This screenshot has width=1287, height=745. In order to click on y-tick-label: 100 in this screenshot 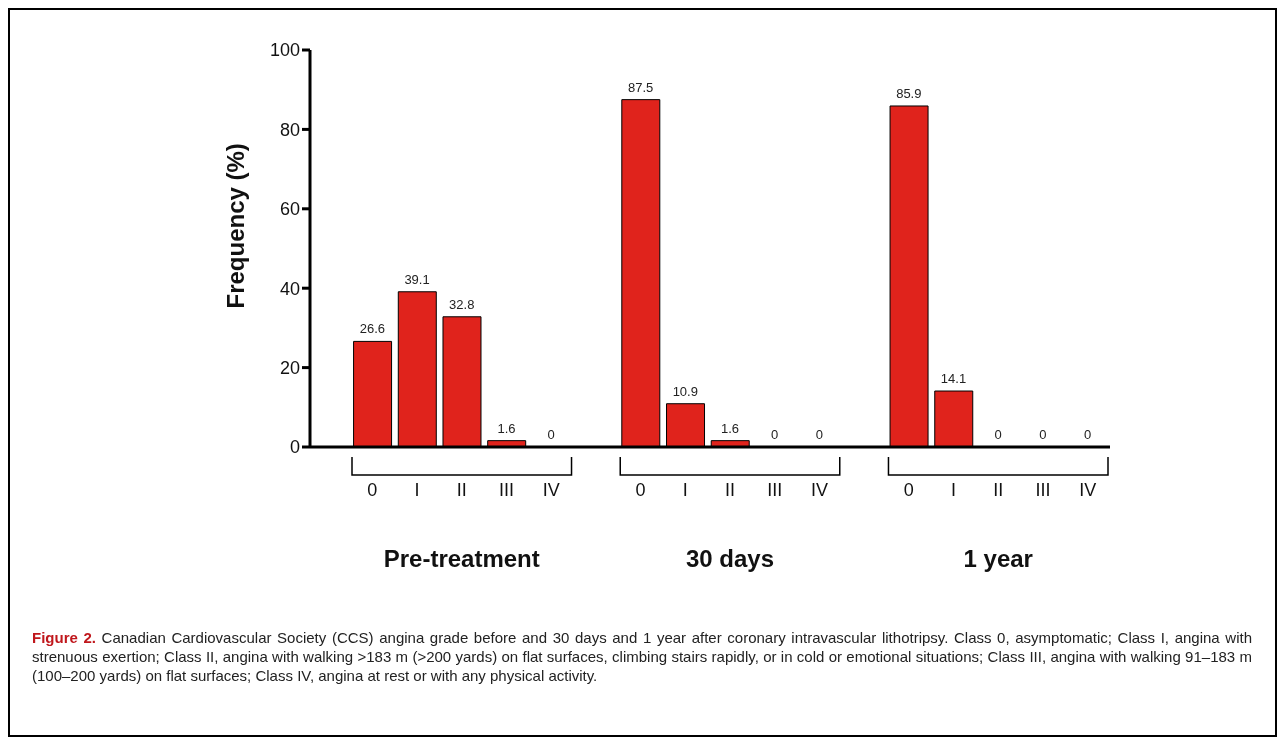, I will do `click(284, 50)`.